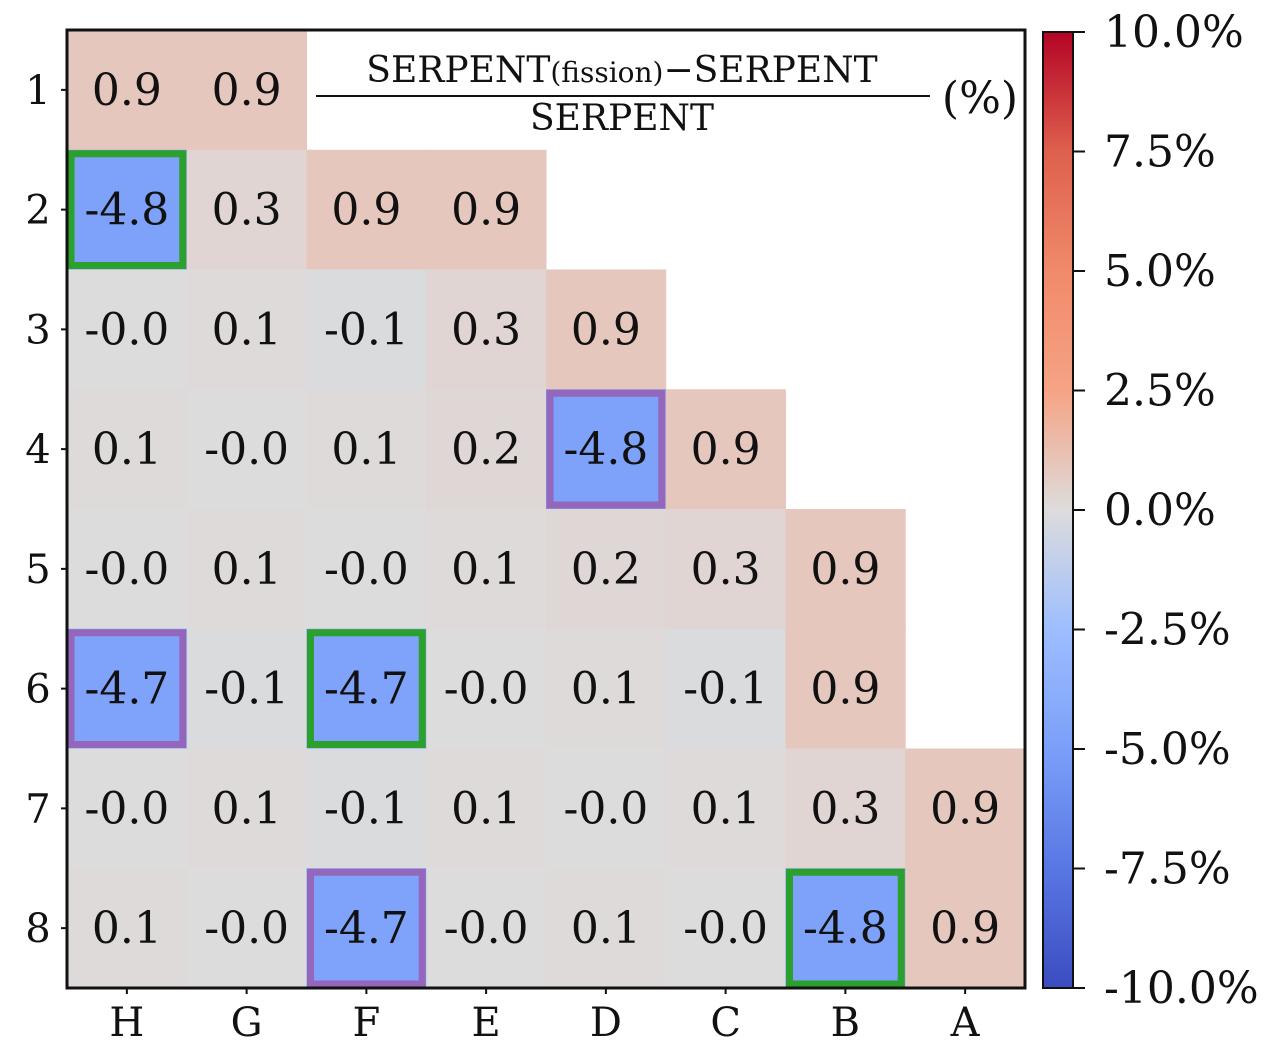 This screenshot has width=1271, height=1046. I want to click on heatmap-cell-5D, so click(606, 569).